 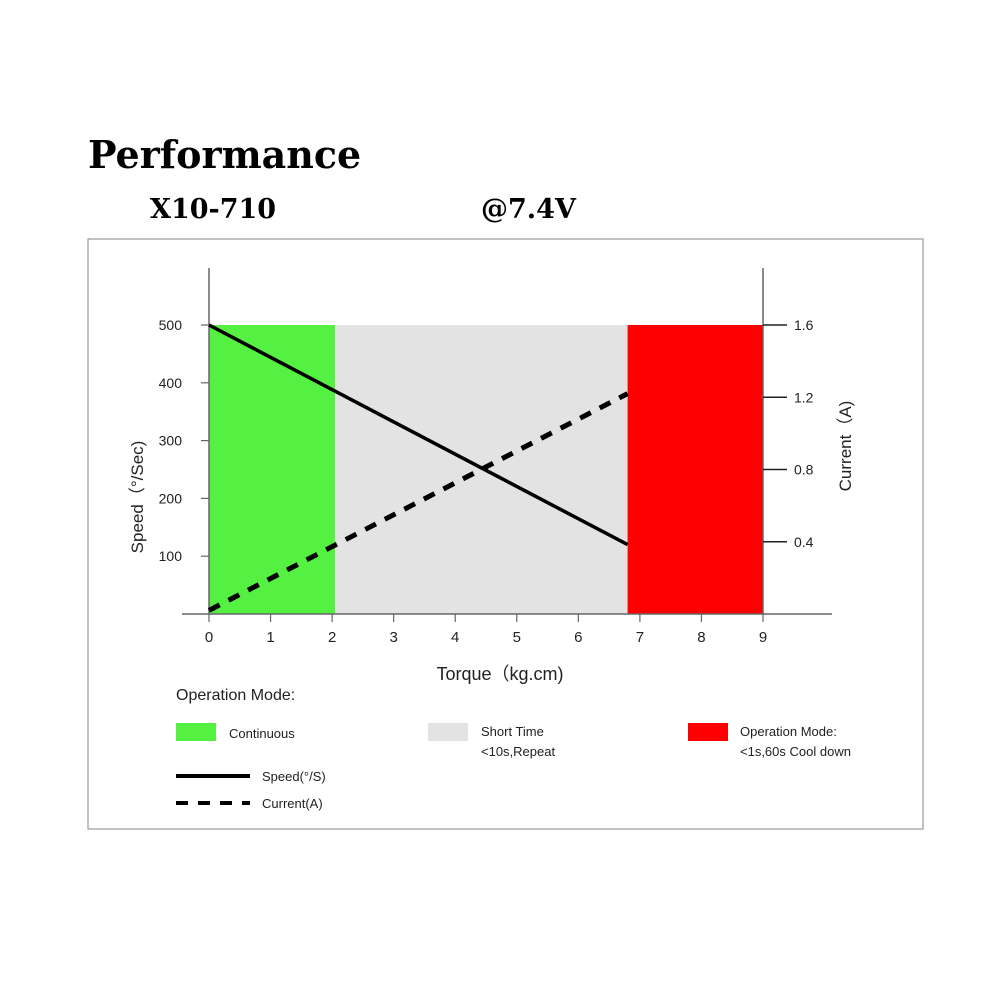 What do you see at coordinates (845, 446) in the screenshot?
I see `y2-axis-label: Current（A)` at bounding box center [845, 446].